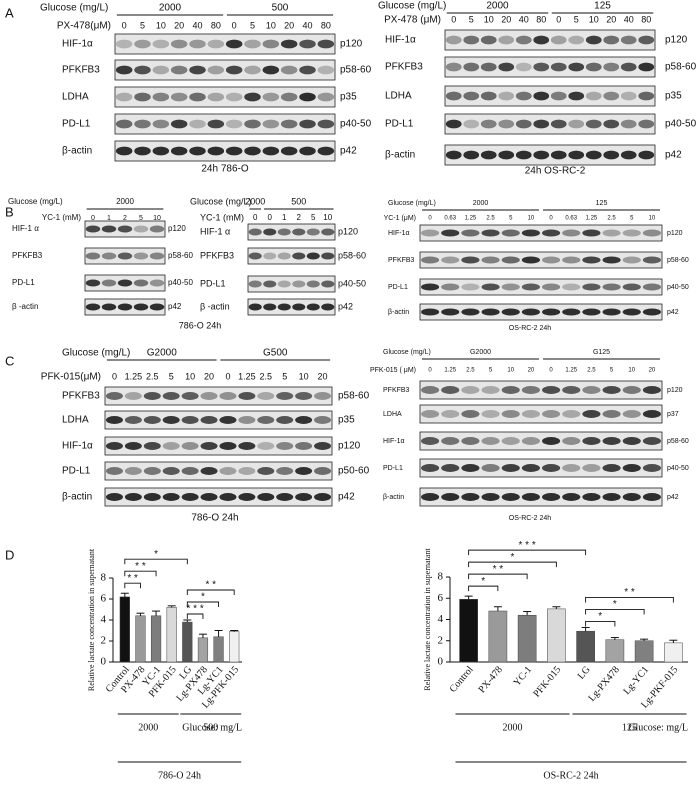 This screenshot has width=698, height=786. What do you see at coordinates (471, 19) in the screenshot?
I see `dose-label: 5` at bounding box center [471, 19].